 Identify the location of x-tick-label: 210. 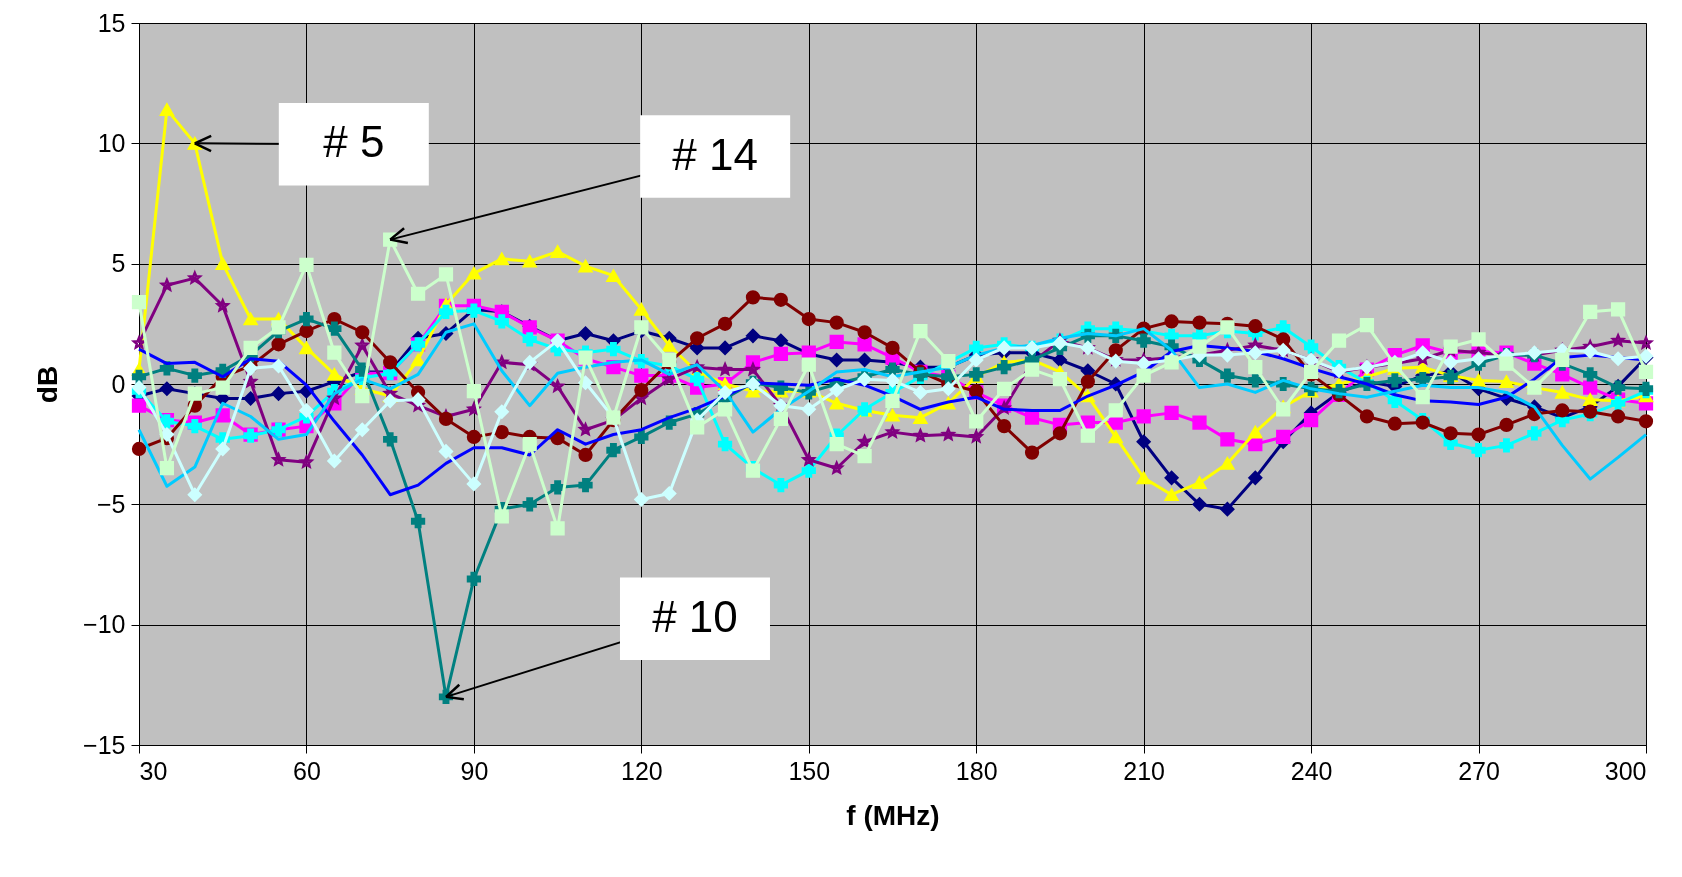
(1144, 770).